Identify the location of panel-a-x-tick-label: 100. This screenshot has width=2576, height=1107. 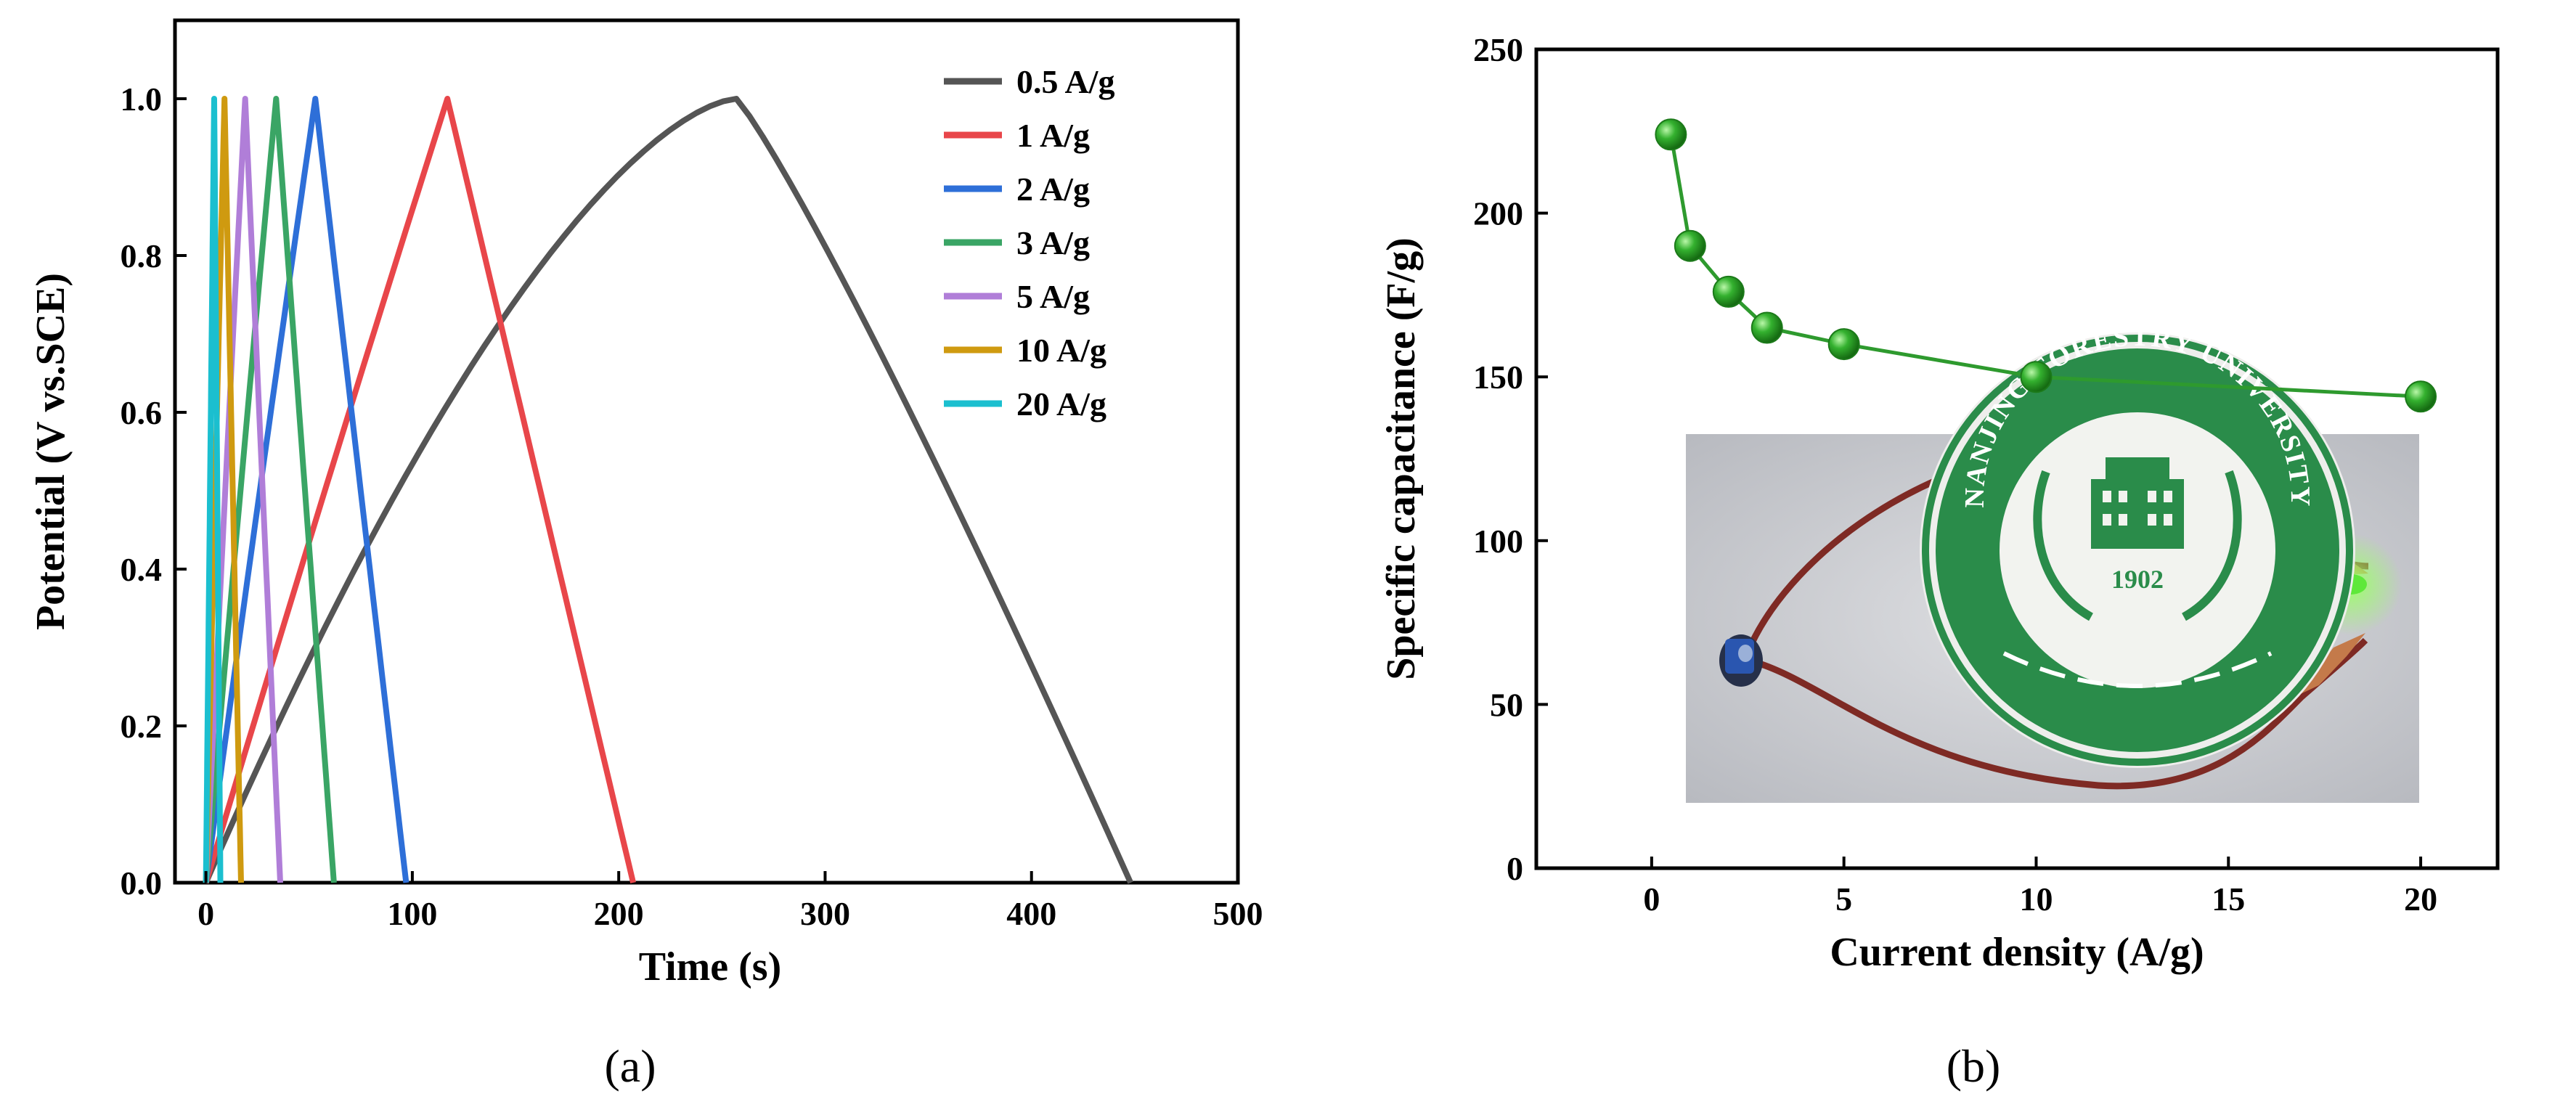
(412, 914).